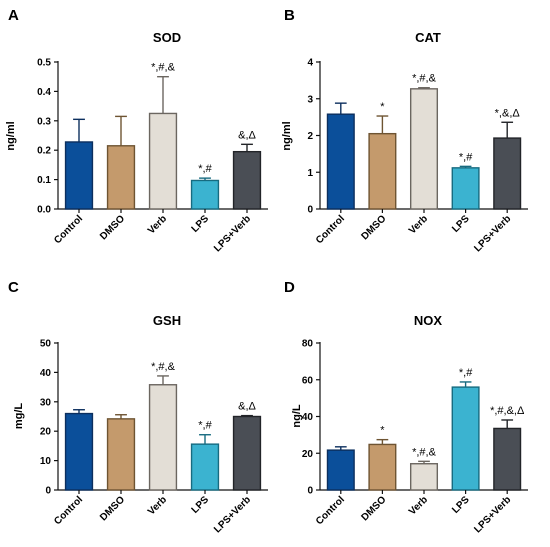  I want to click on significance-label: *,#,&,Δ, so click(507, 411).